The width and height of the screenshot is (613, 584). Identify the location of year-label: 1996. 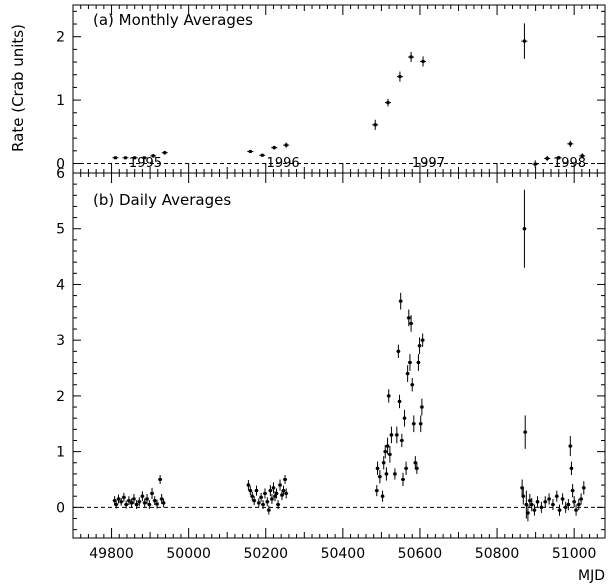
(283, 163).